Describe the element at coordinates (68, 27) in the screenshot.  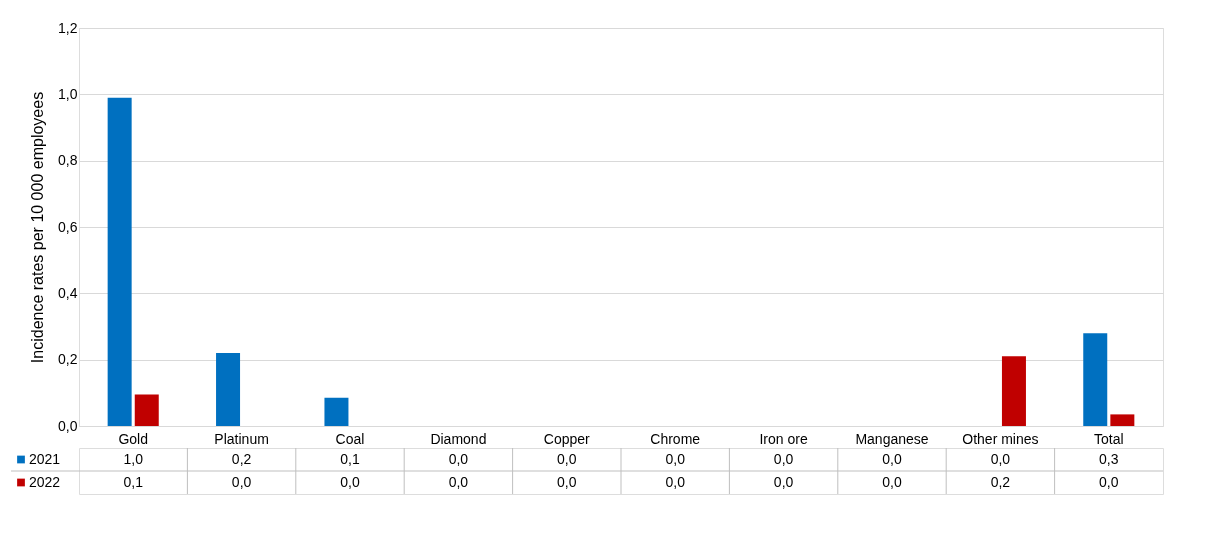
I see `y-tick-label: 1,2` at that location.